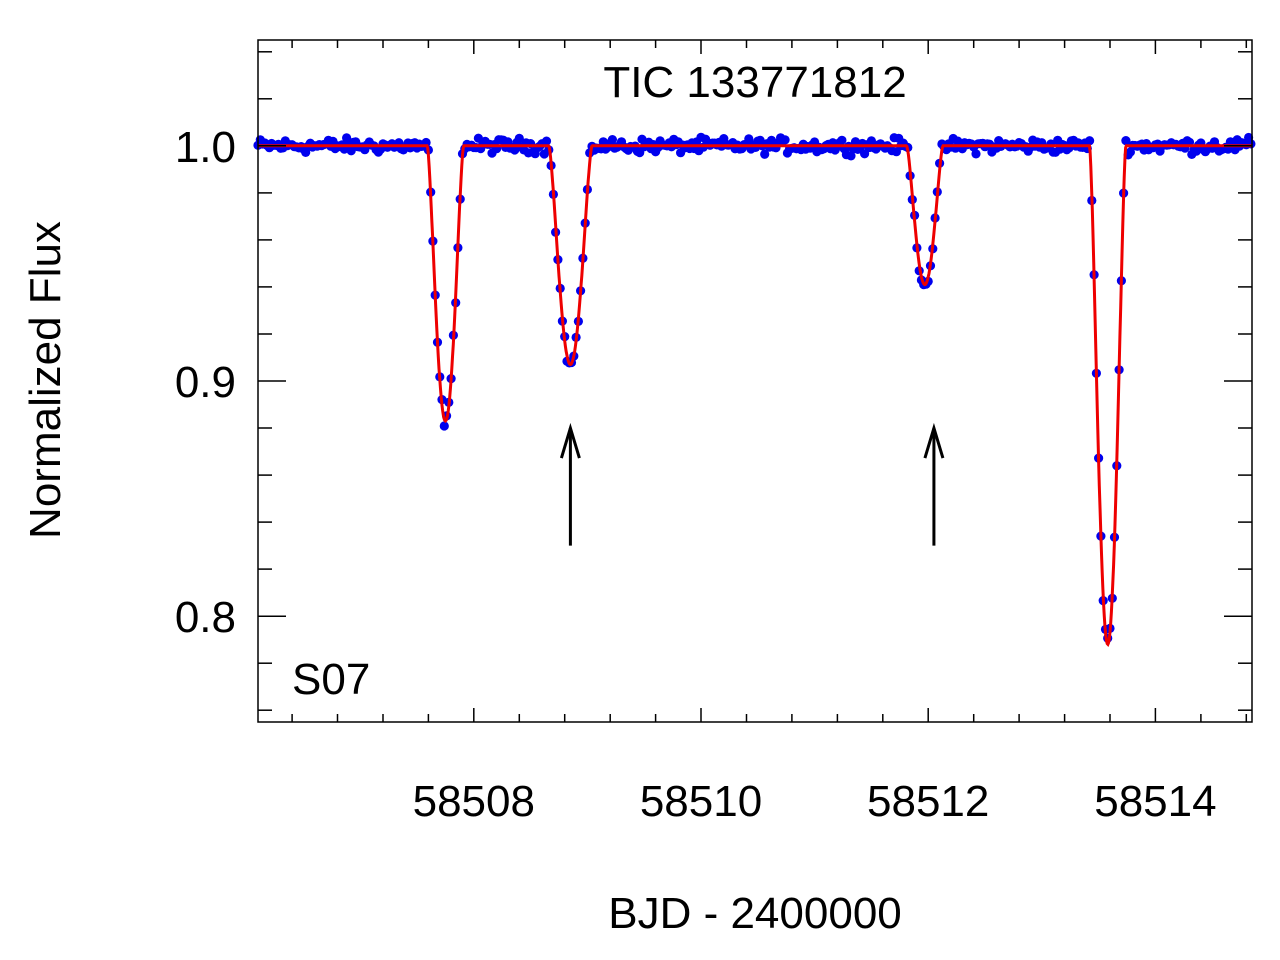 The width and height of the screenshot is (1280, 960). Describe the element at coordinates (1155, 801) in the screenshot. I see `x-tick-label-3: 58514` at that location.